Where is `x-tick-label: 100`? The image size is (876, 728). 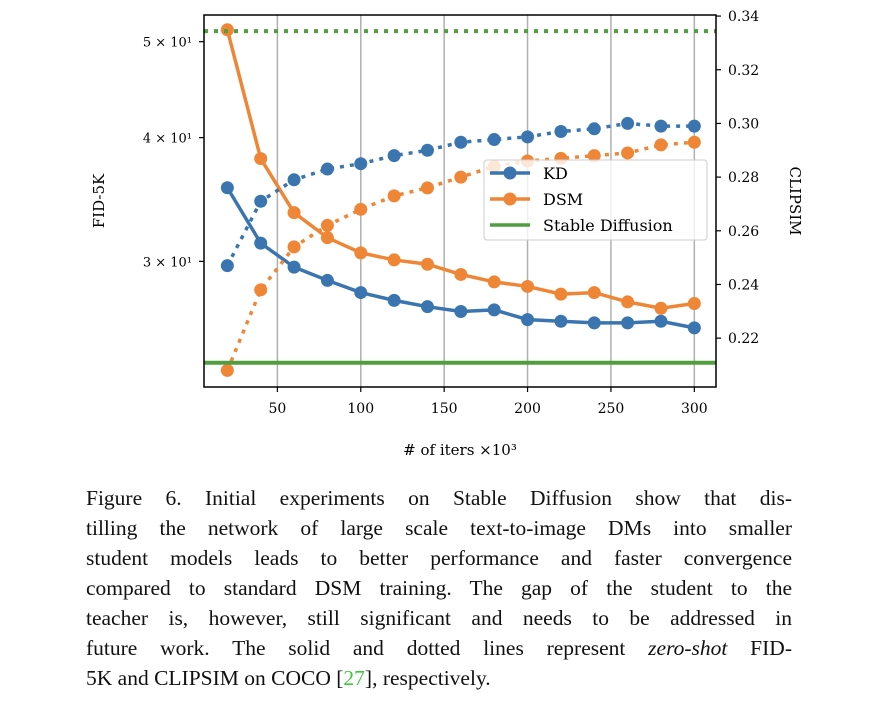 x-tick-label: 100 is located at coordinates (360, 409).